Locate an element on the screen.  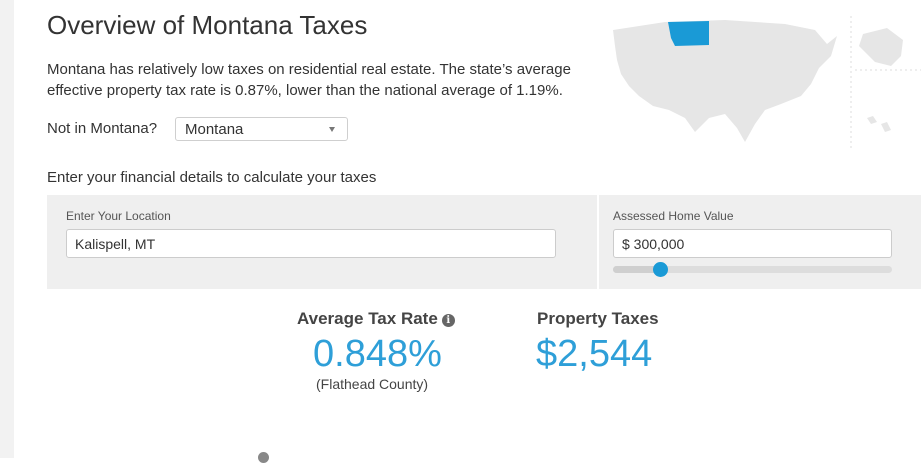
montana-state is located at coordinates (688, 33).